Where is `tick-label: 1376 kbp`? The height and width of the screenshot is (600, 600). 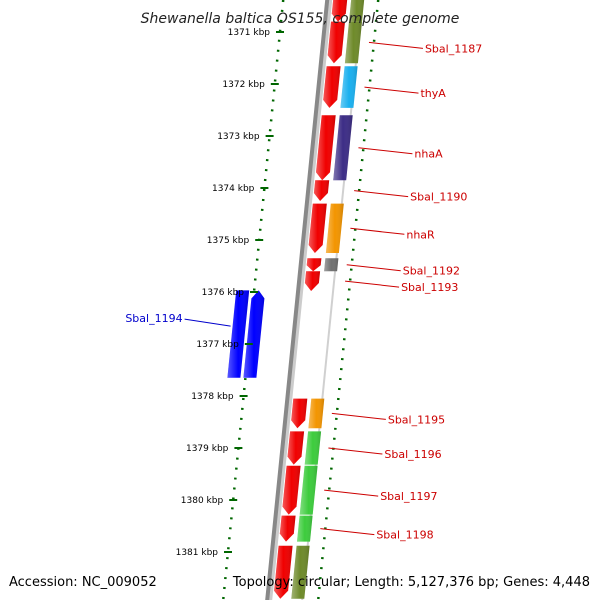
tick-label: 1376 kbp is located at coordinates (223, 293).